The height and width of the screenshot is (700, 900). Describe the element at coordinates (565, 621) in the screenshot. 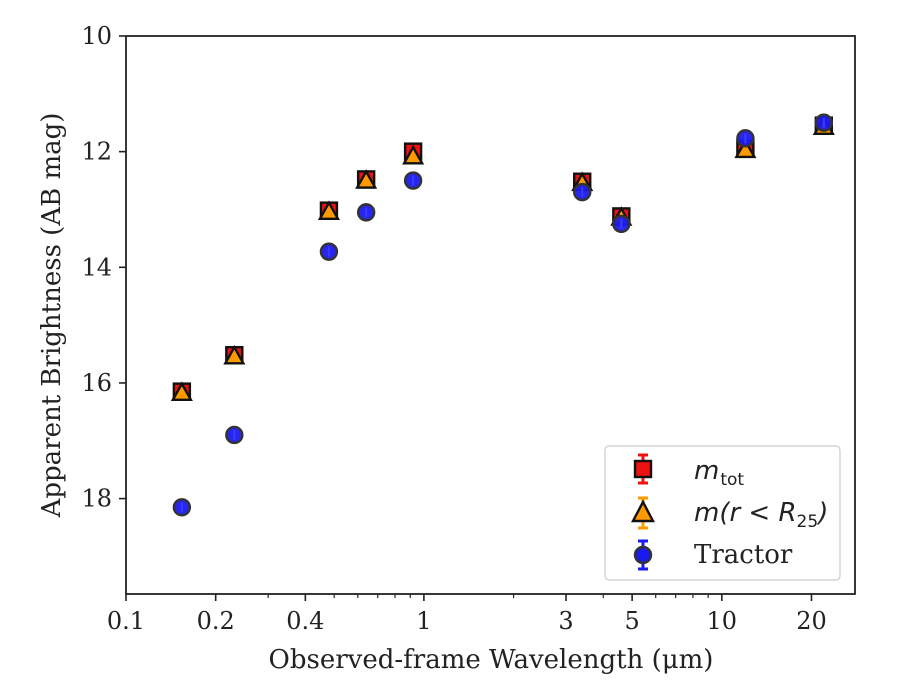

I see `x-tick-label: 3` at that location.